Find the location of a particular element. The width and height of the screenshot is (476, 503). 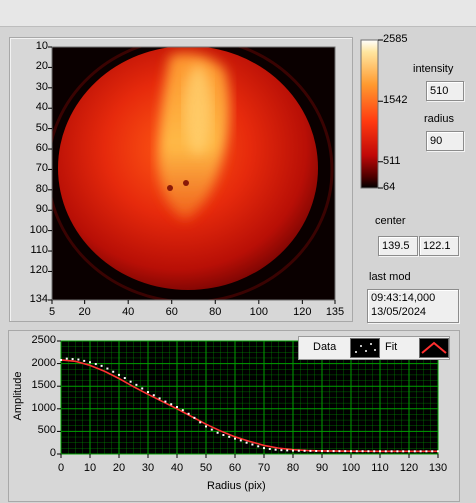

intensity-indicator: 510 is located at coordinates (445, 91).